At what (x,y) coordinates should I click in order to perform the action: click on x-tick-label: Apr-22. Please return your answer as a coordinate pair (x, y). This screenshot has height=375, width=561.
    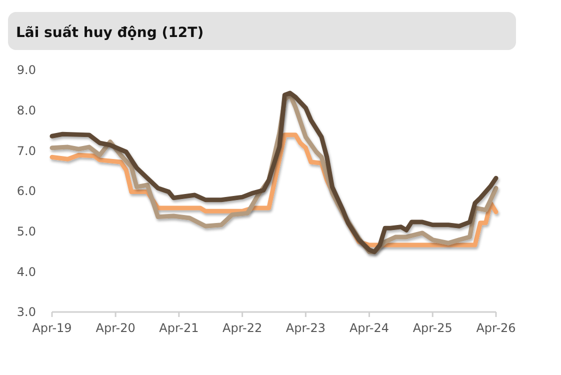
    Looking at the image, I should click on (242, 328).